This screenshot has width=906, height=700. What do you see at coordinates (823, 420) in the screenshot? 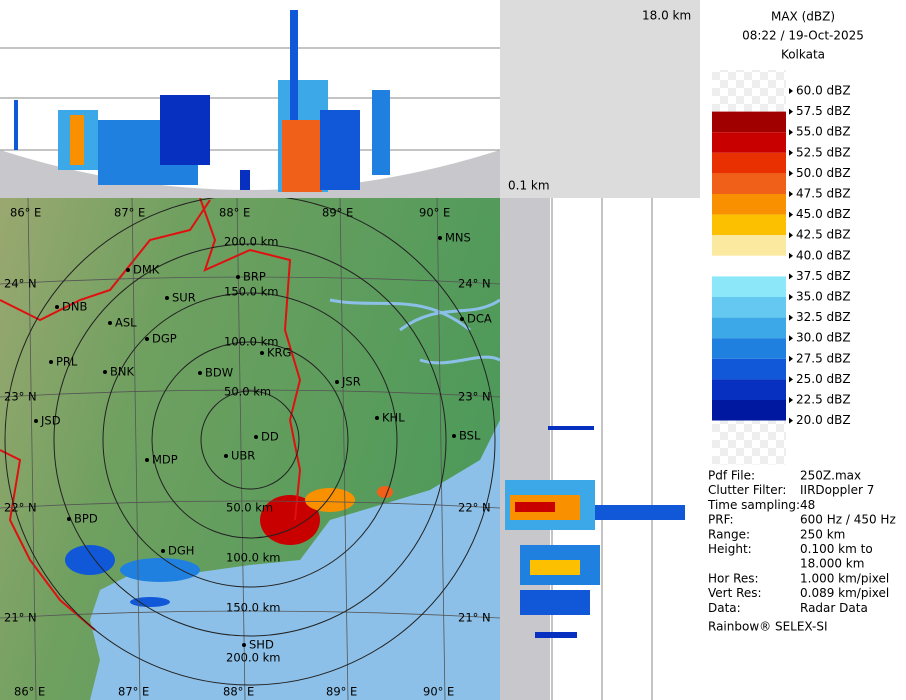
I see `legend-label: 20.0 dBZ` at bounding box center [823, 420].